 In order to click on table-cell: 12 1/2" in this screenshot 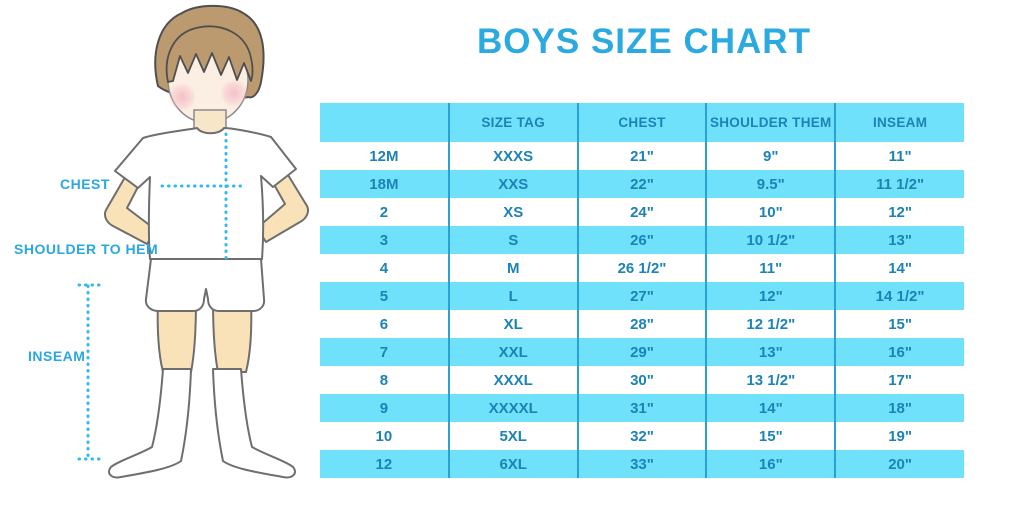, I will do `click(771, 324)`.